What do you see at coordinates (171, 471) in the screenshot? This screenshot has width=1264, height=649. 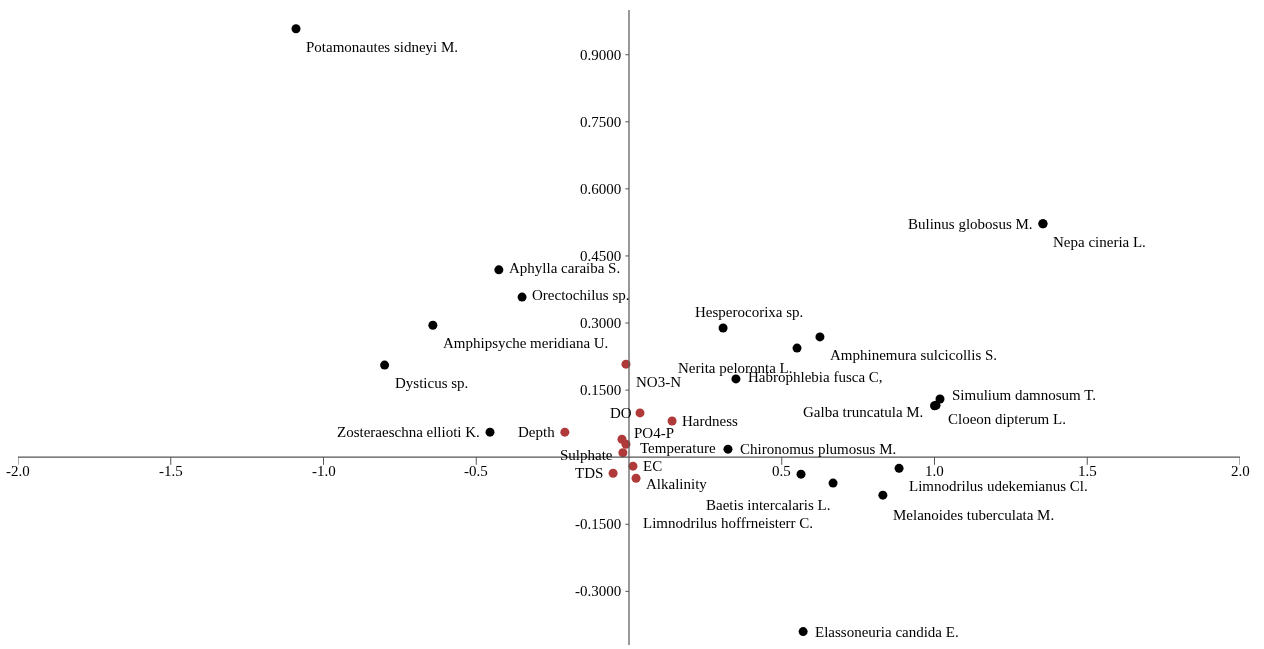 I see `x-tick-label: -1.5` at bounding box center [171, 471].